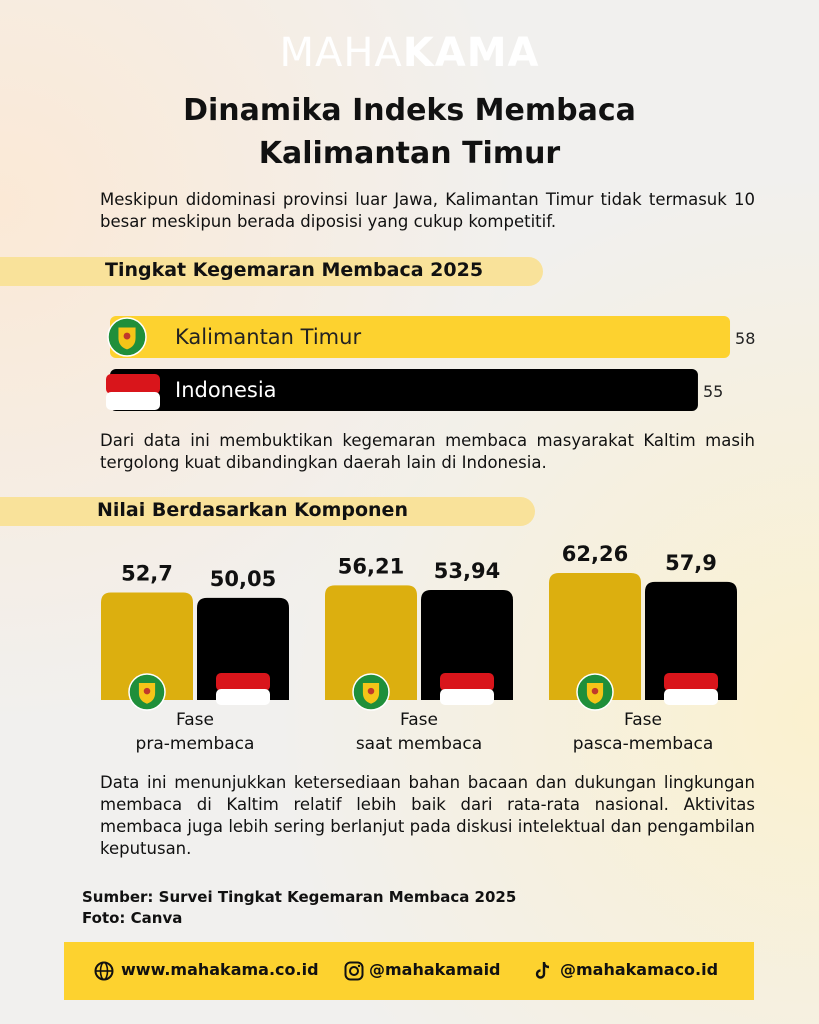  I want to click on value-label: 57,9, so click(691, 563).